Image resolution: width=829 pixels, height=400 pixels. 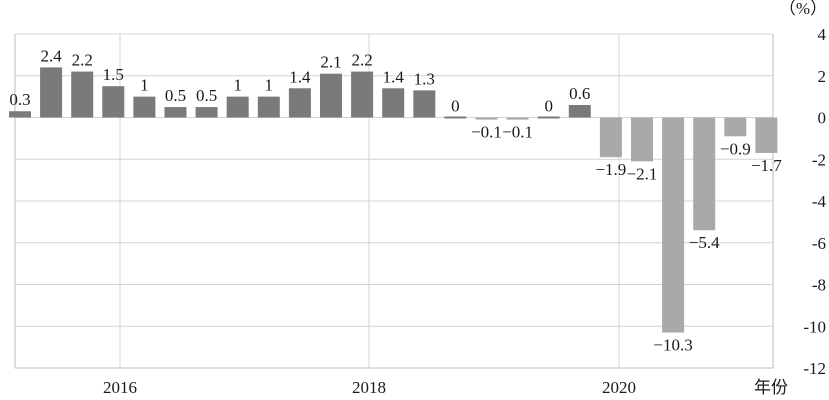 What do you see at coordinates (822, 76) in the screenshot?
I see `y-tick-label: 2` at bounding box center [822, 76].